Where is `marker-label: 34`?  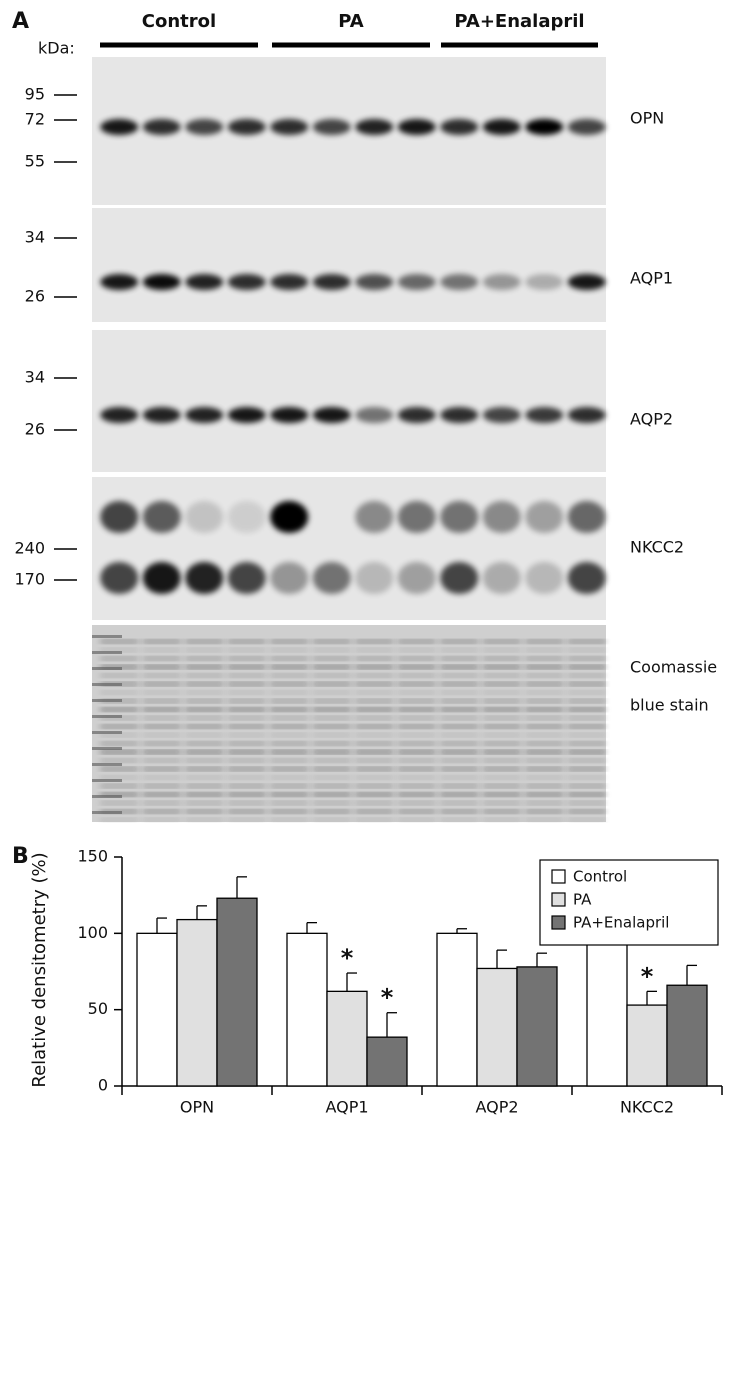 marker-label: 34 is located at coordinates (35, 377).